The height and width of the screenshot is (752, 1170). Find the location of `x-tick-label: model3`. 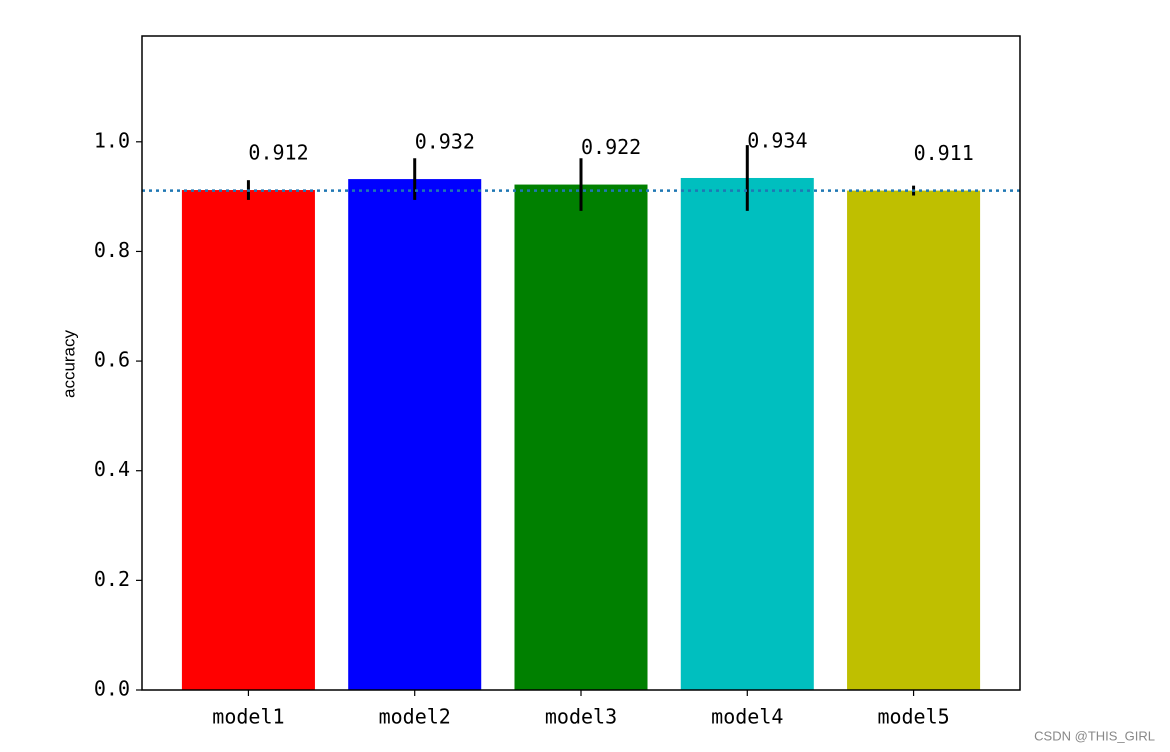

x-tick-label: model3 is located at coordinates (581, 717).